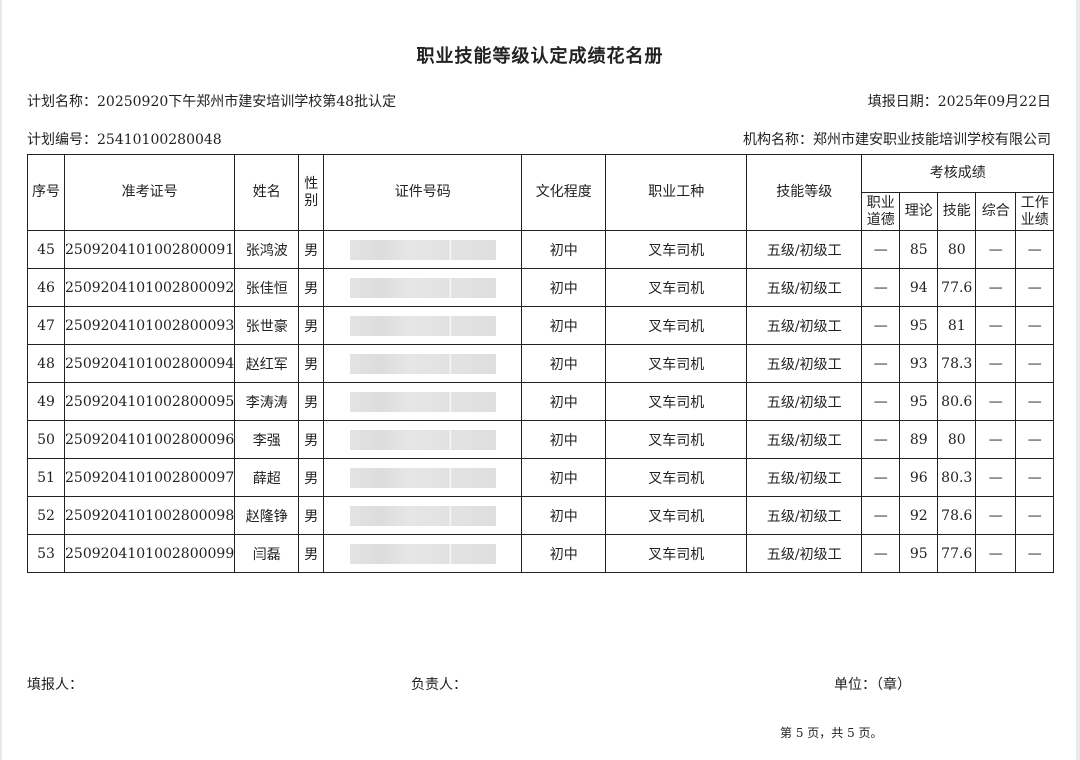  I want to click on cell-name: 赵红军, so click(267, 363).